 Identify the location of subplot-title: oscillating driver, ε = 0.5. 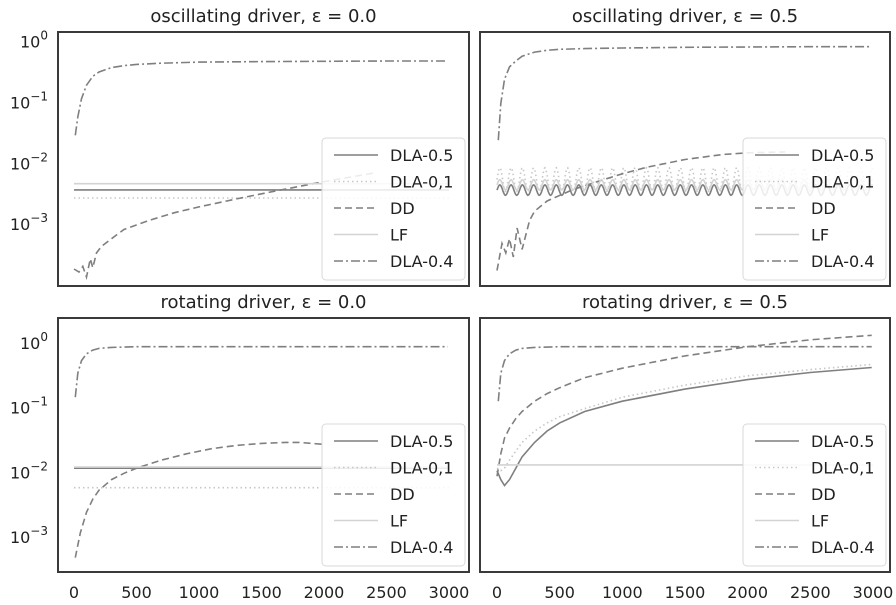
(685, 16).